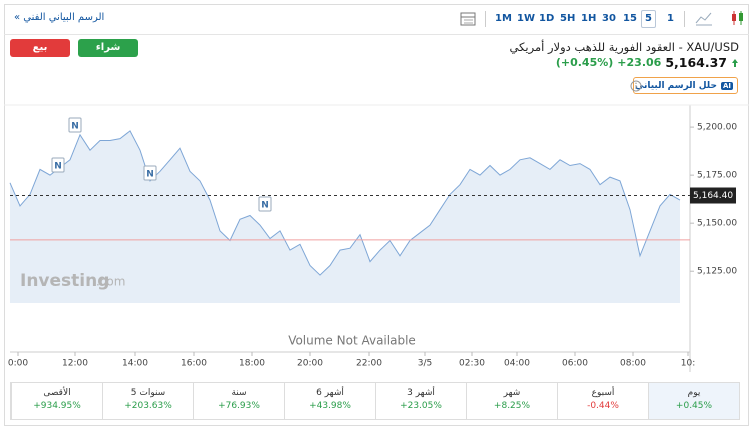 The image size is (755, 430). What do you see at coordinates (40, 48) in the screenshot?
I see `sell-button: بيع` at bounding box center [40, 48].